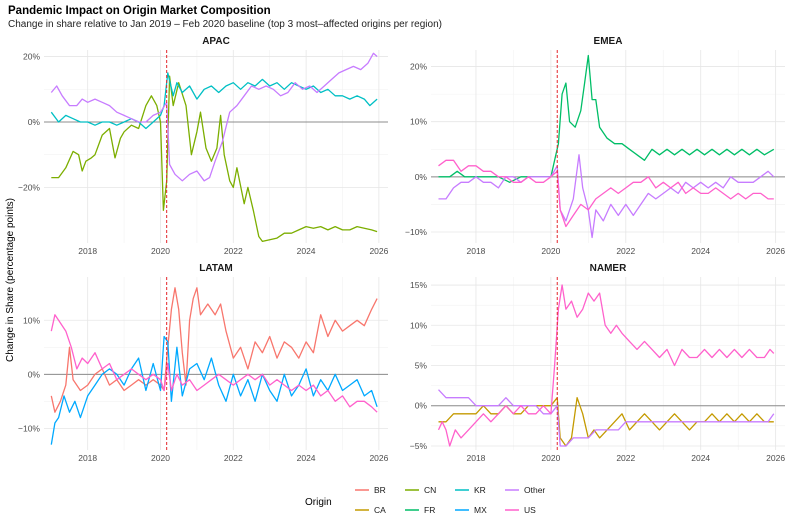 The width and height of the screenshot is (793, 529). I want to click on legend-label: Other, so click(534, 490).